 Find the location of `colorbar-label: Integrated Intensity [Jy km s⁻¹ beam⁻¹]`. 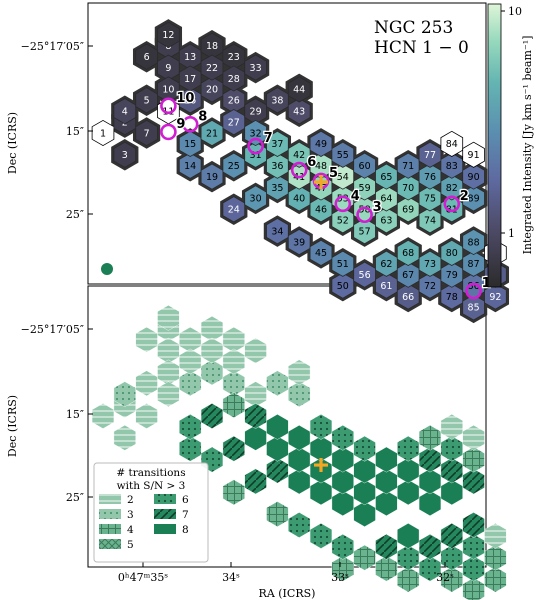

colorbar-label: Integrated Intensity [Jy km s⁻¹ beam⁻¹] is located at coordinates (527, 145).